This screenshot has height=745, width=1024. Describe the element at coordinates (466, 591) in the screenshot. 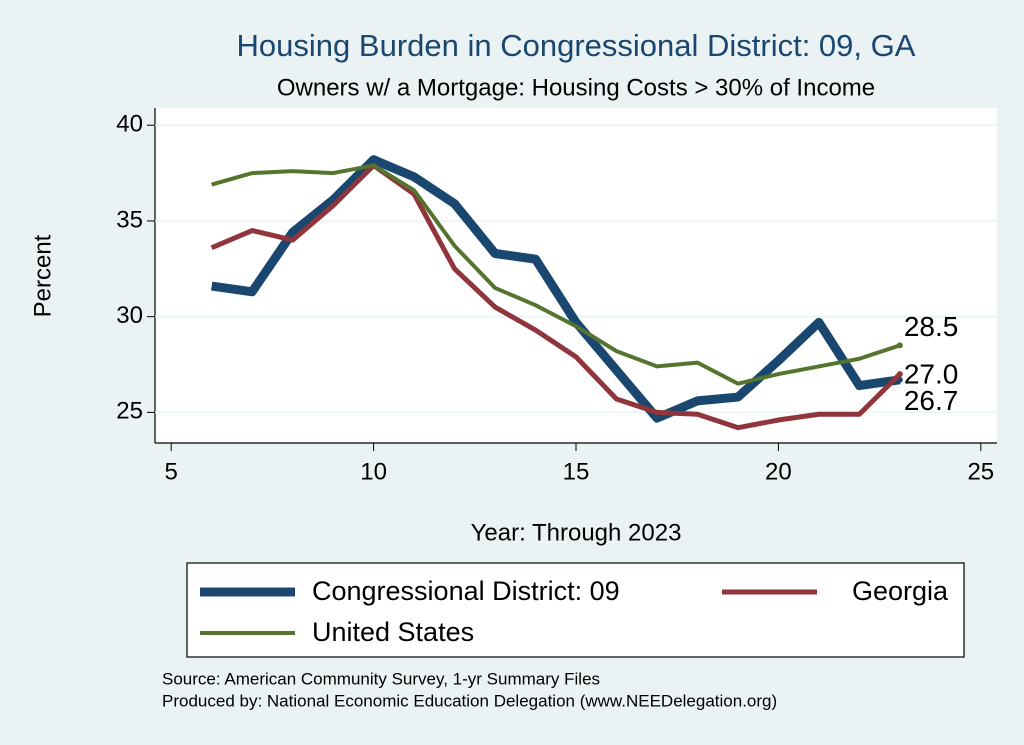

I see `legend-label: Congressional District: 09` at that location.